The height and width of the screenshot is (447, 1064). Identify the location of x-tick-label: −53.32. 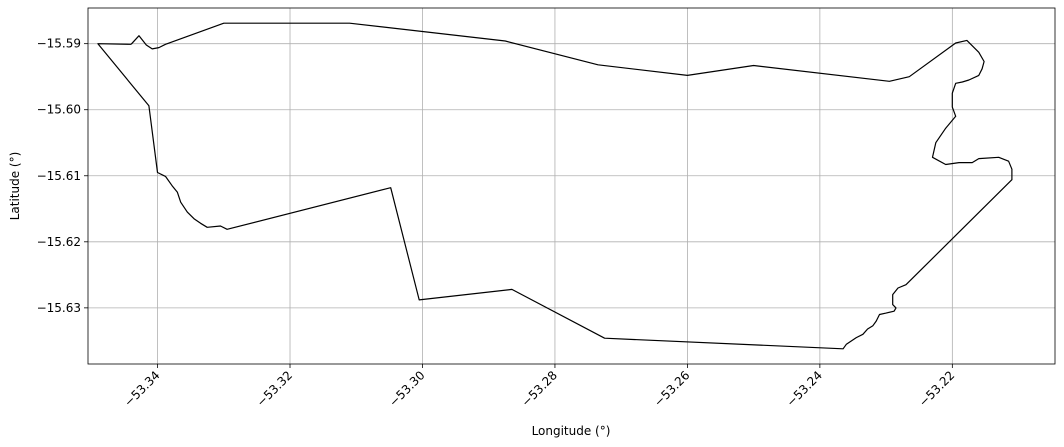
(274, 388).